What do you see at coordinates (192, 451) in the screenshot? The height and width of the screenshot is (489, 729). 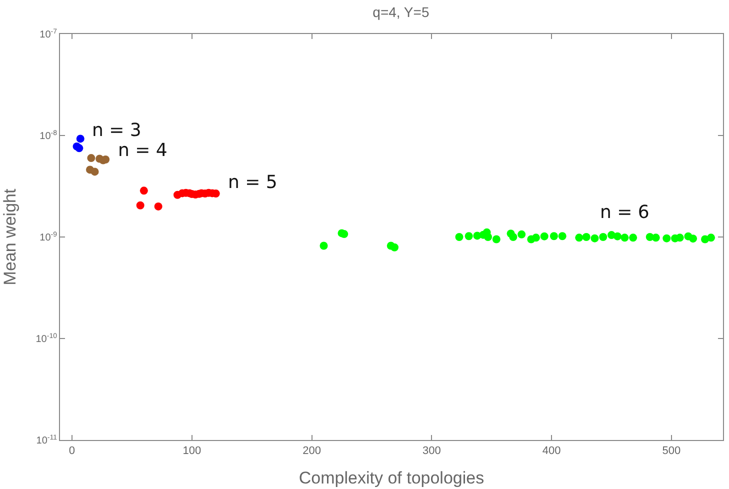 I see `x-tick-label: 100` at bounding box center [192, 451].